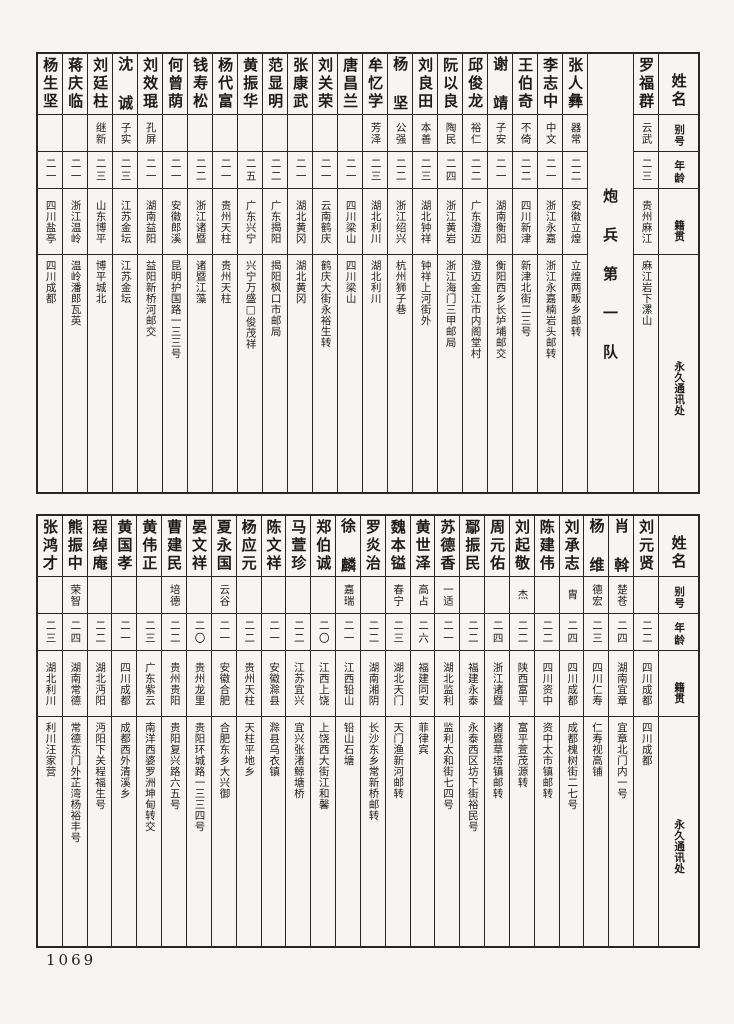  Describe the element at coordinates (525, 373) in the screenshot. I see `address-cell: 新津北街二三号` at that location.